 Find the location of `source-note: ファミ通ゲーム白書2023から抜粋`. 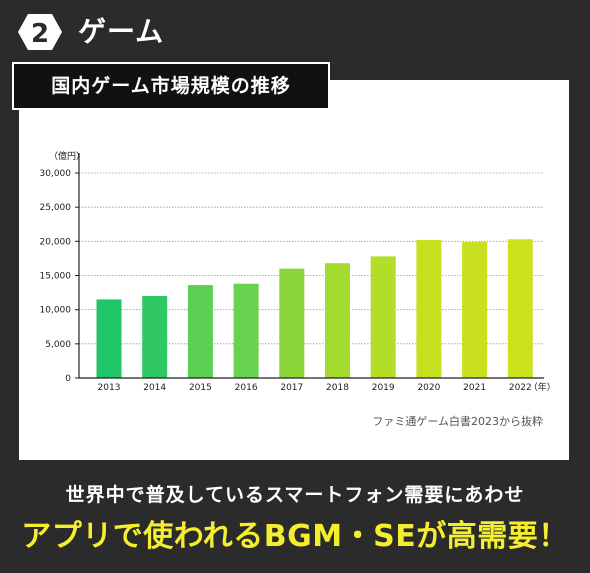

source-note: ファミ通ゲーム白書2023から抜粋 is located at coordinates (457, 421).